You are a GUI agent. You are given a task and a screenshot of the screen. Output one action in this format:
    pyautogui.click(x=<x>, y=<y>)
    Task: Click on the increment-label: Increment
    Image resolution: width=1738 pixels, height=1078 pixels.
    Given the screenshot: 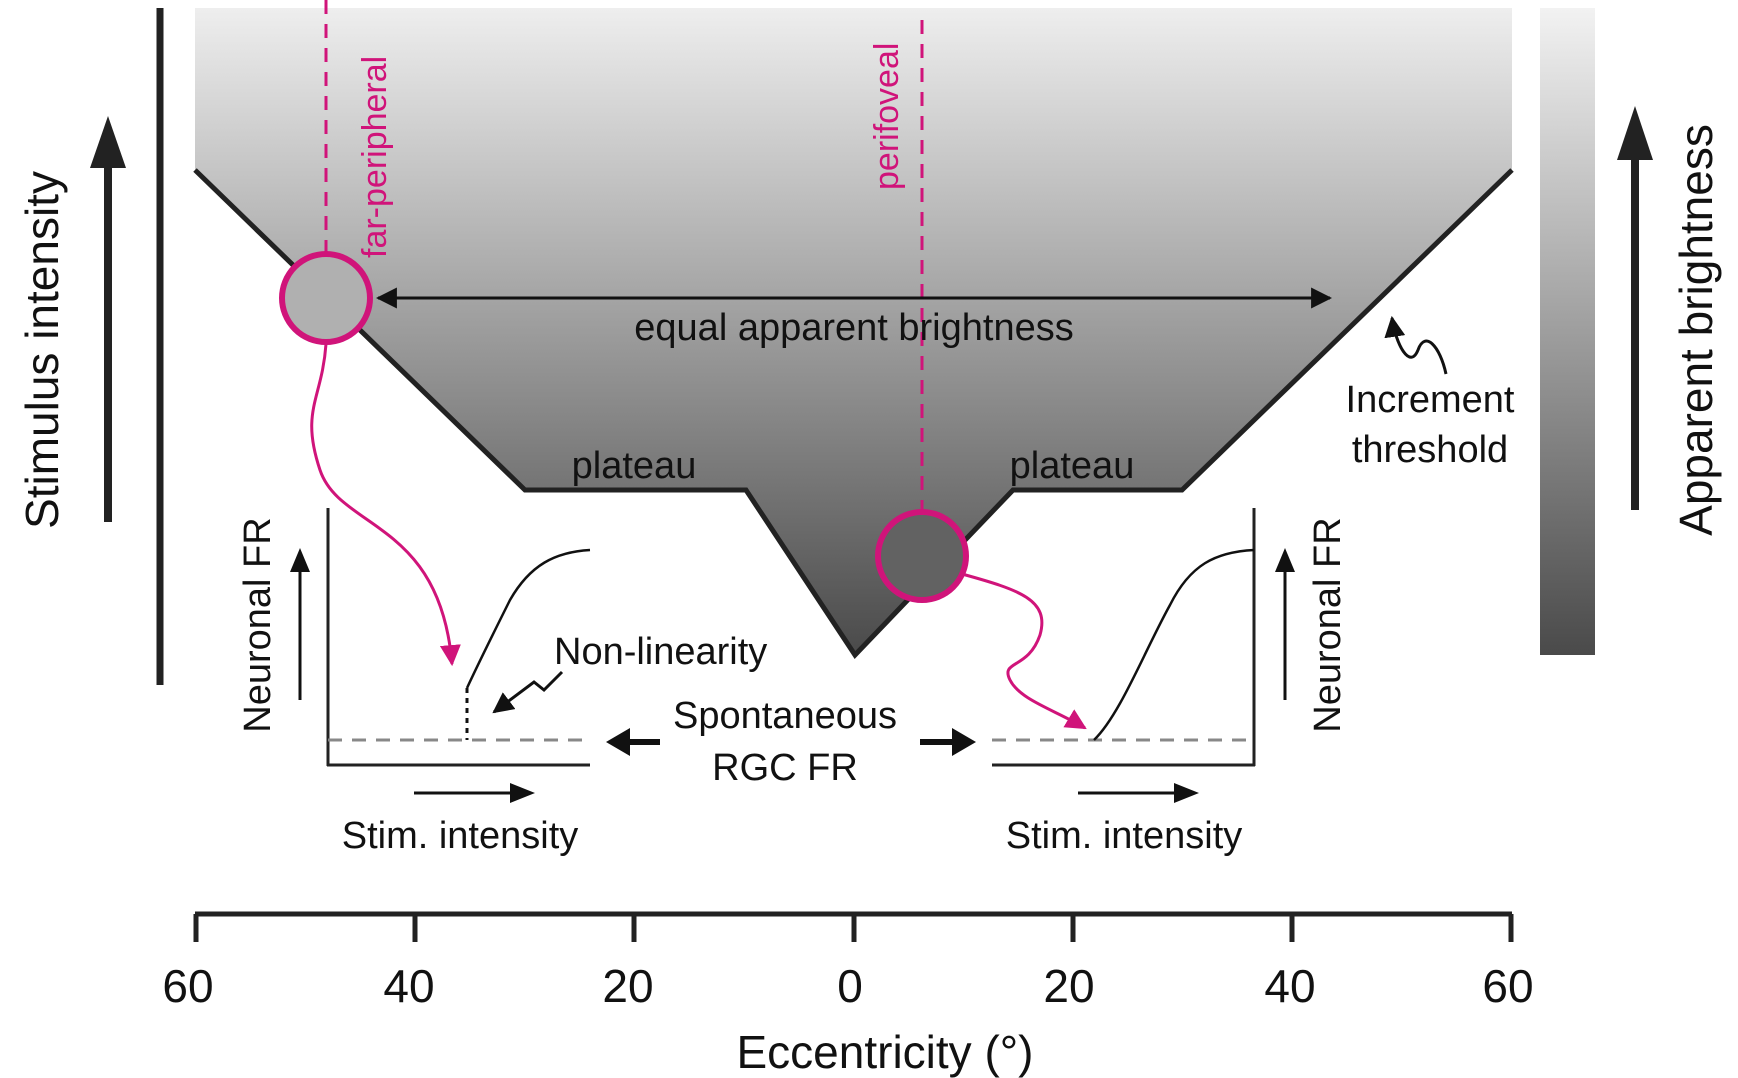 What is the action you would take?
    pyautogui.click(x=1430, y=400)
    